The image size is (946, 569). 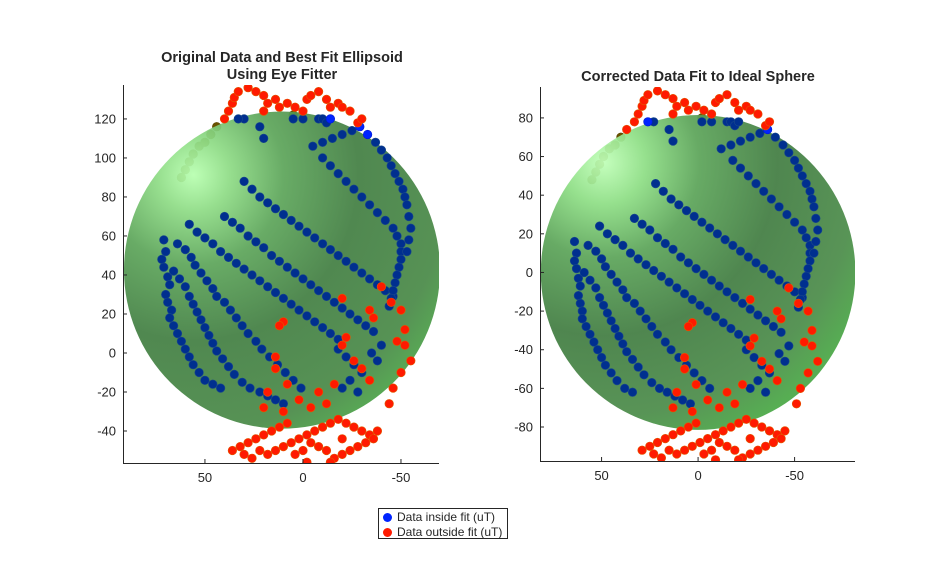 What do you see at coordinates (282, 75) in the screenshot?
I see `plot-title-line2: Using Eye Fitter` at bounding box center [282, 75].